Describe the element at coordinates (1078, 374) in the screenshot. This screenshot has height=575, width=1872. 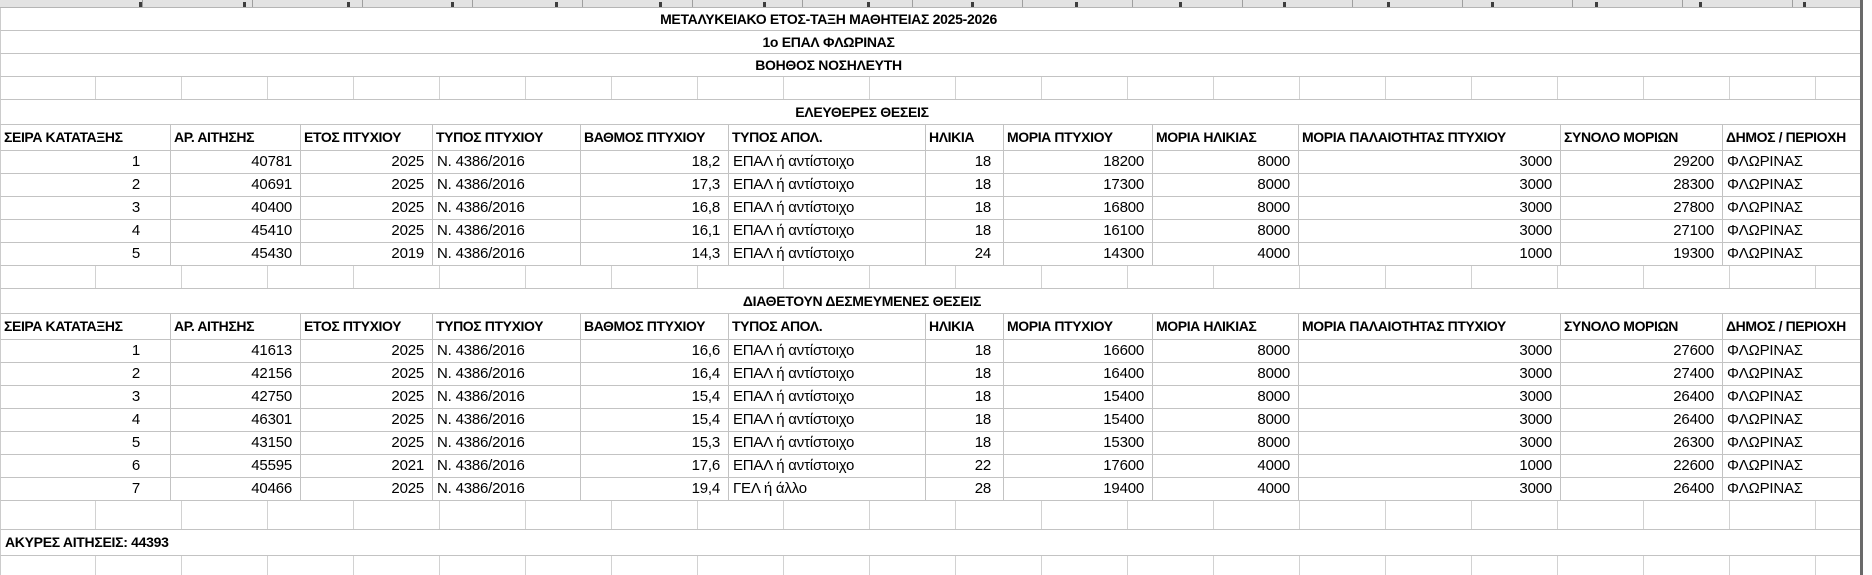
I see `cell: 16400` at that location.